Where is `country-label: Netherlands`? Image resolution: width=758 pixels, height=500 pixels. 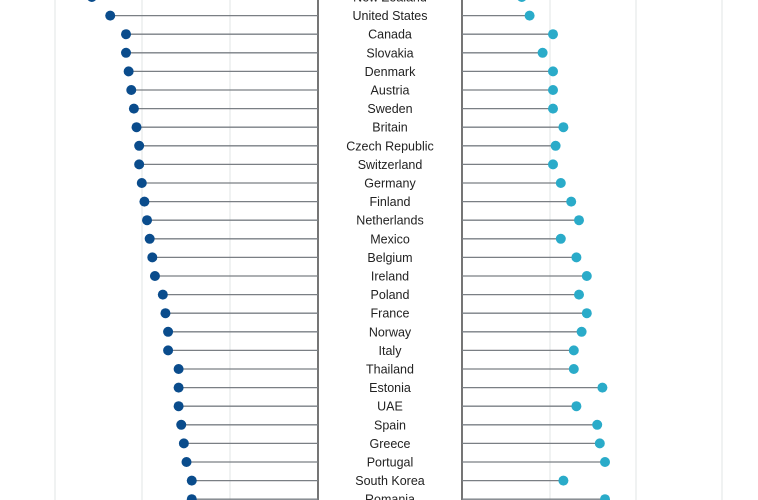
country-label: Netherlands is located at coordinates (389, 221).